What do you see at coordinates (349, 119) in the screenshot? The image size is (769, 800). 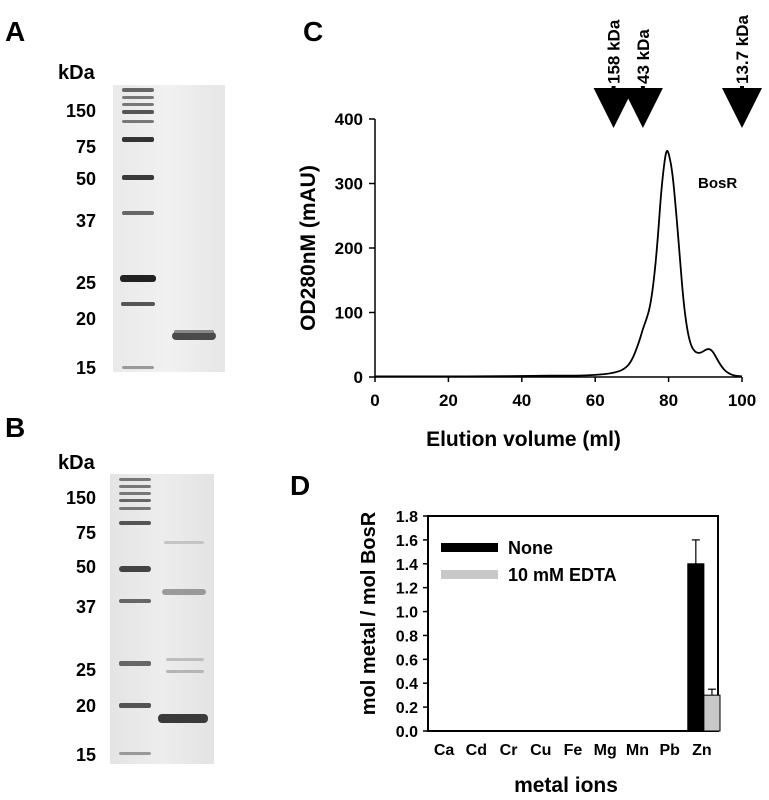 I see `y-tick-label: 400` at bounding box center [349, 119].